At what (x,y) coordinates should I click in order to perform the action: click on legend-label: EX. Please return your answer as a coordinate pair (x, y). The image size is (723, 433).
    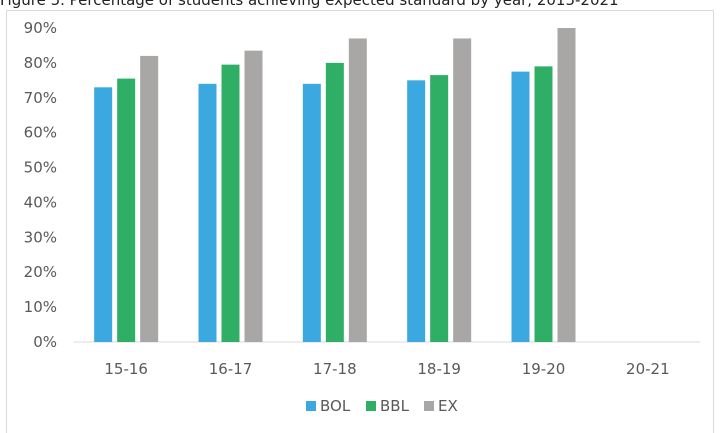
    Looking at the image, I should click on (448, 406).